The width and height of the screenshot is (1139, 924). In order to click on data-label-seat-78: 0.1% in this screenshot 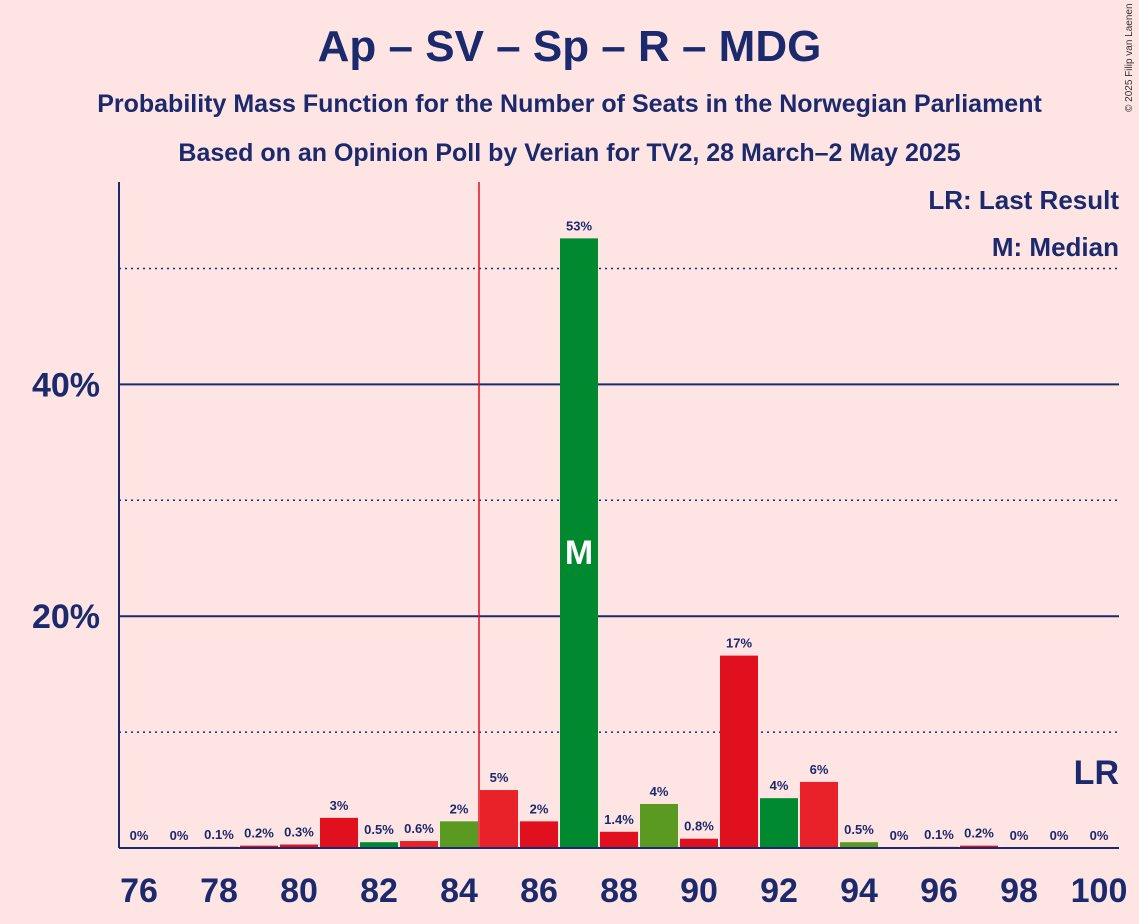, I will do `click(219, 834)`.